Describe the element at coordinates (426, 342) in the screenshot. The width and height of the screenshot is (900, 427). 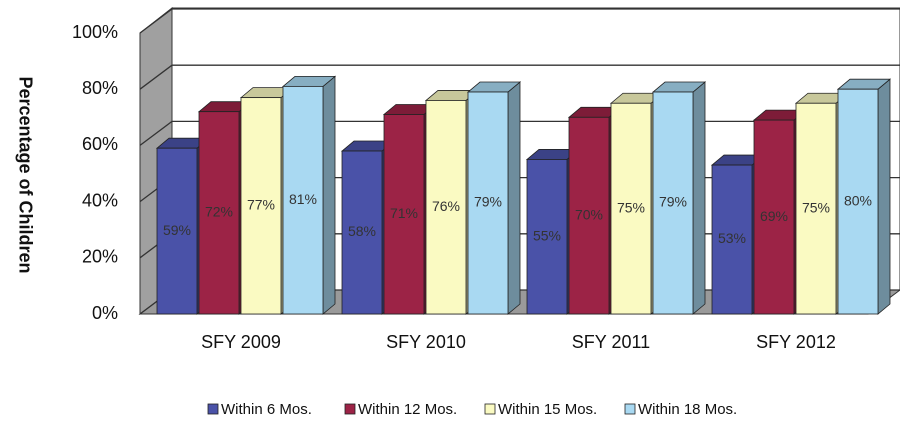
I see `x-tick-label: SFY 2010` at that location.